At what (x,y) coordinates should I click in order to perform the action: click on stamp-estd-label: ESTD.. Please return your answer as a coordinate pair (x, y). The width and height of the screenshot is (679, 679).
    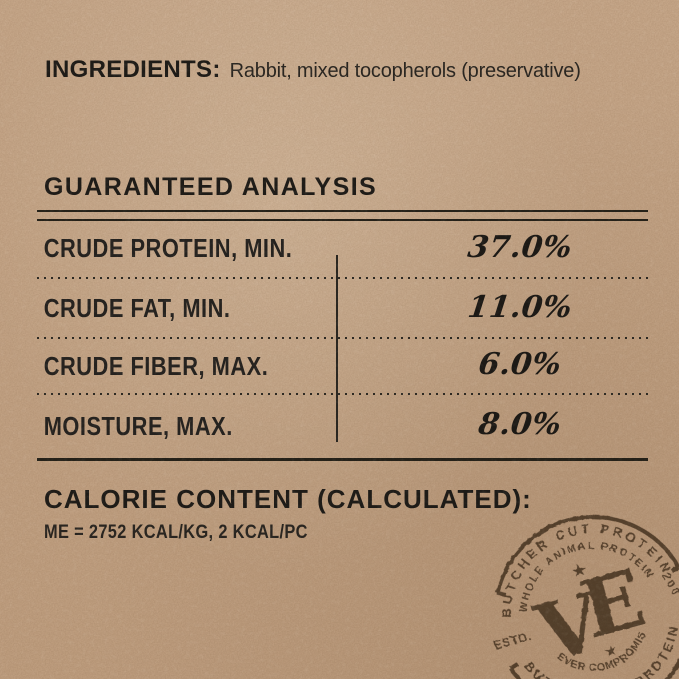
    Looking at the image, I should click on (513, 642).